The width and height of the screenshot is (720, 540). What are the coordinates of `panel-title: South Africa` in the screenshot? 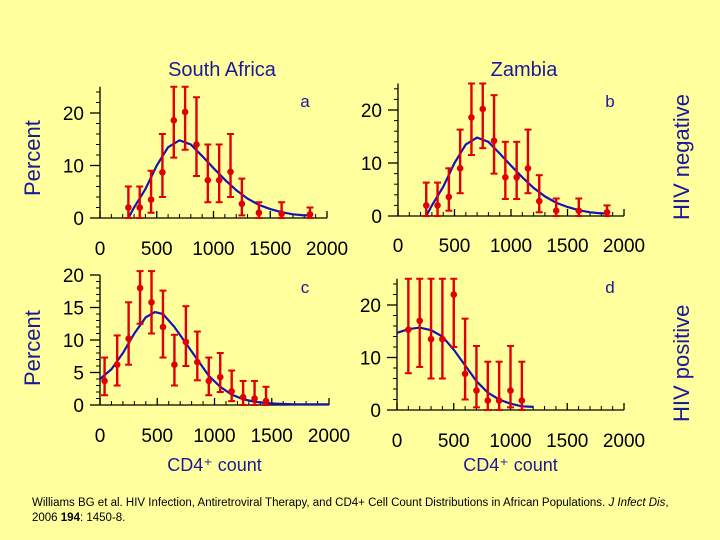 It's located at (222, 70).